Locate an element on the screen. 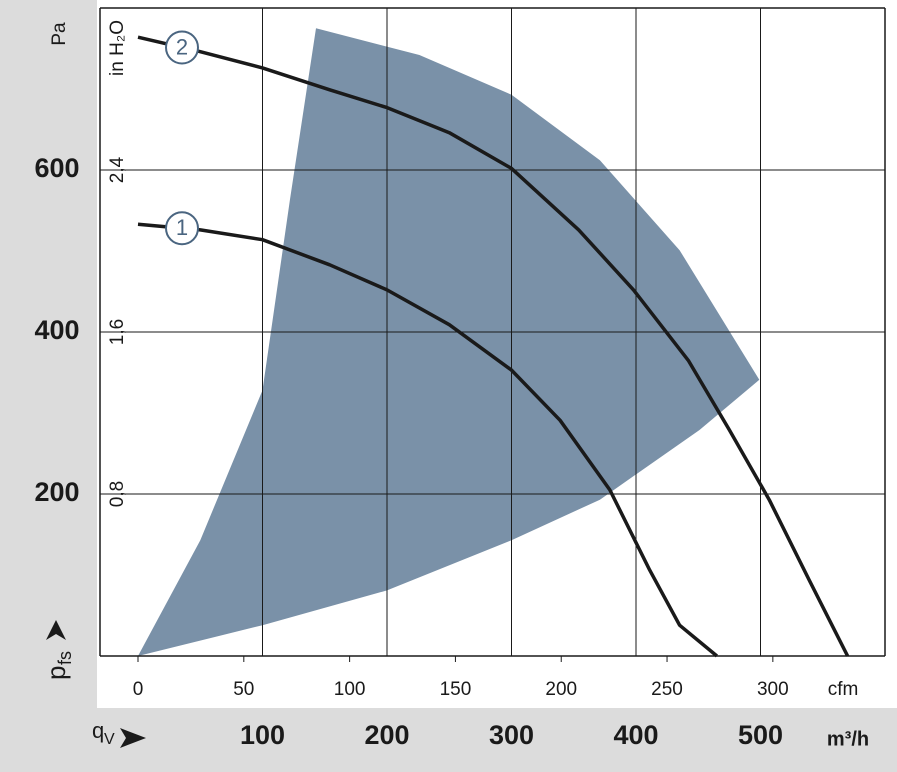 The image size is (897, 772). y-symbol: p fs is located at coordinates (58, 665).